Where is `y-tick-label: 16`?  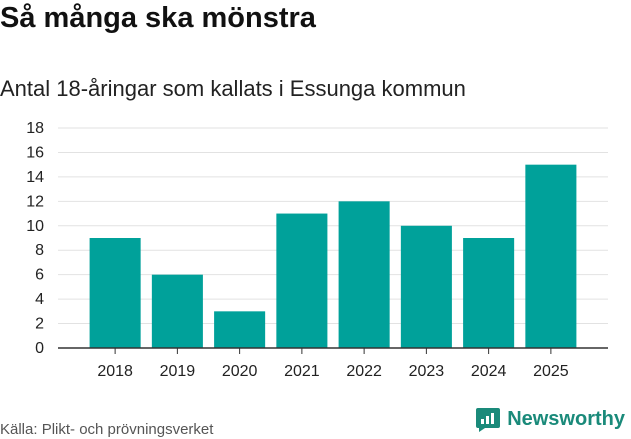 y-tick-label: 16 is located at coordinates (35, 152).